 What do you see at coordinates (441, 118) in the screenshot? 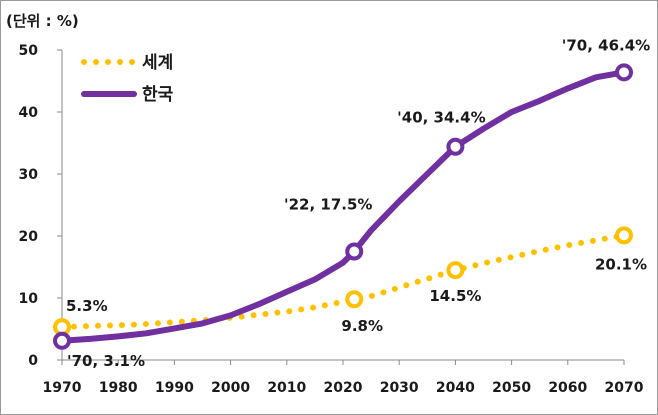
I see `data-label-korea-2040: '40, 34.4%` at bounding box center [441, 118].